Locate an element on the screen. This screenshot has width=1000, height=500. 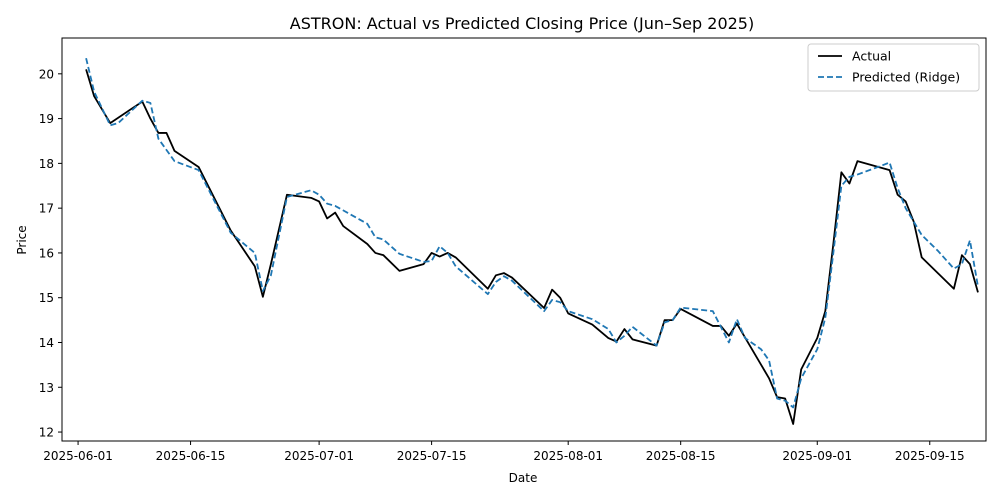
x-tick-label: 2025-09-15 is located at coordinates (930, 456).